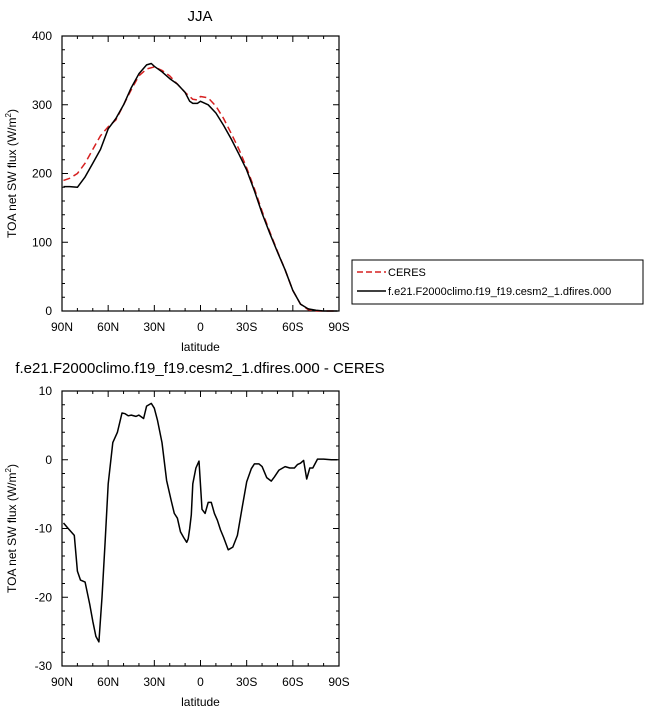  I want to click on y-tick-label: 200, so click(42, 174).